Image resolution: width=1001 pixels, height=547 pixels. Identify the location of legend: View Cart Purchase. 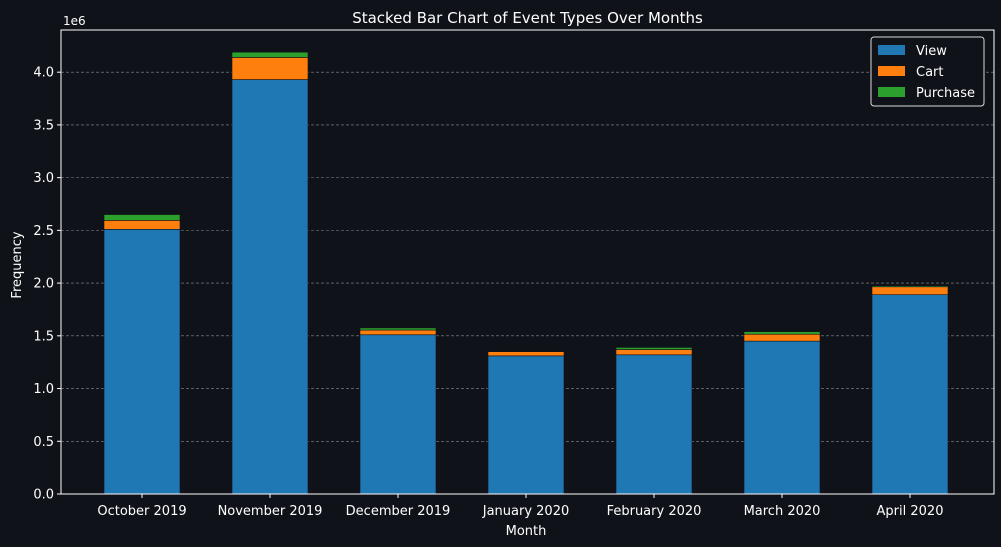
(927, 71).